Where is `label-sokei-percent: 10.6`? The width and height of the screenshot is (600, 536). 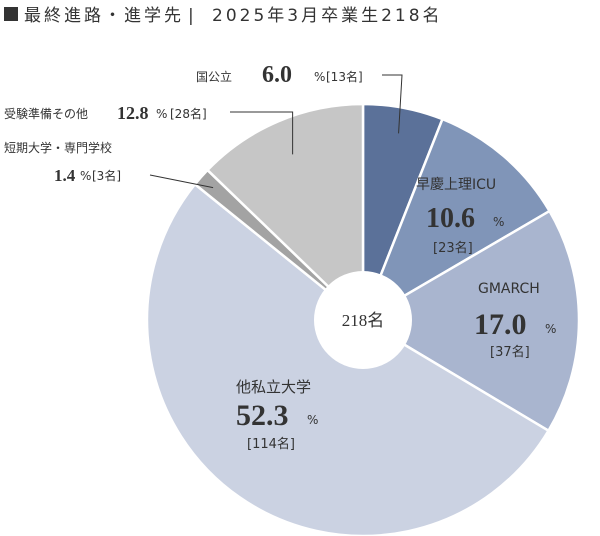
label-sokei-percent: 10.6 is located at coordinates (450, 218).